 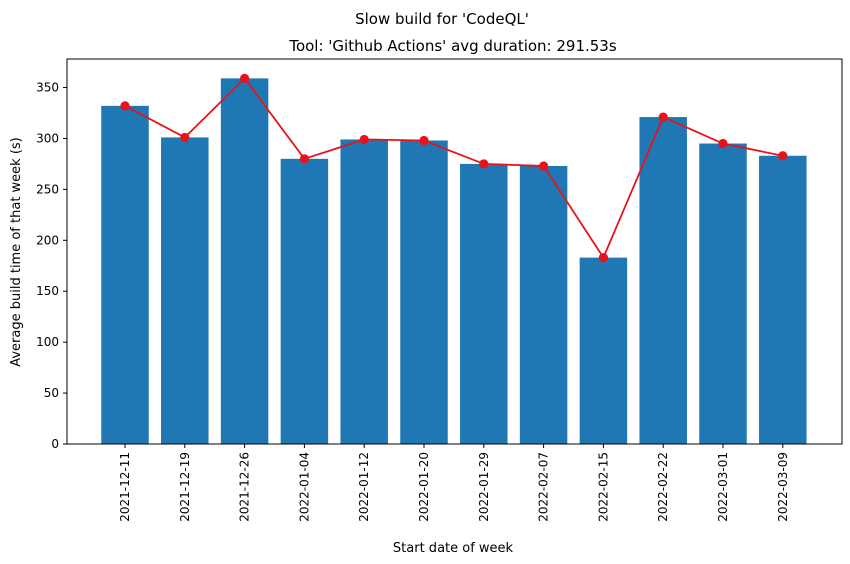 What do you see at coordinates (16, 252) in the screenshot?
I see `y-axis-label: Average build time of that week (s)` at bounding box center [16, 252].